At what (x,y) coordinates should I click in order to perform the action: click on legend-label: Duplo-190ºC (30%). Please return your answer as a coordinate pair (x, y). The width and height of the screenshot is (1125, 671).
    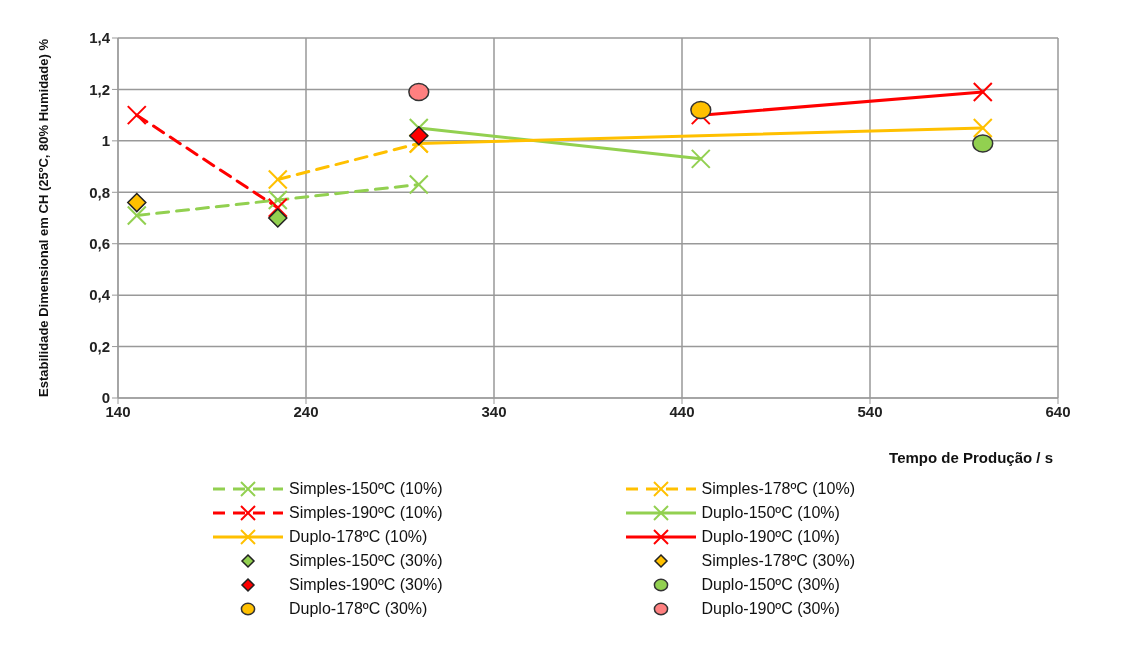
    Looking at the image, I should click on (770, 609).